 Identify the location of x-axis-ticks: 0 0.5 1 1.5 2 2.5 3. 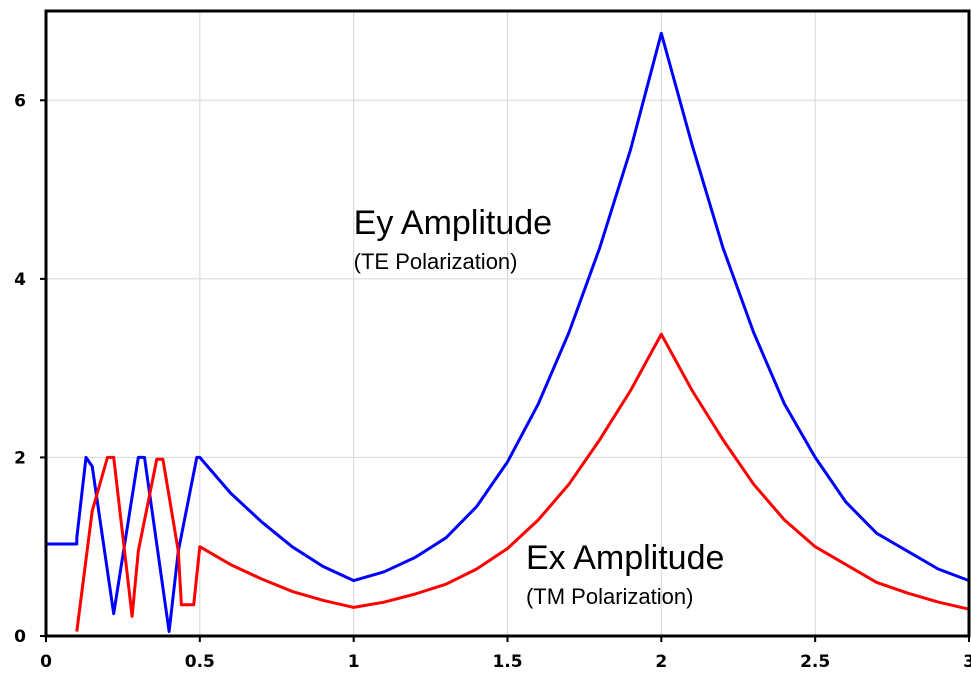
(505, 654).